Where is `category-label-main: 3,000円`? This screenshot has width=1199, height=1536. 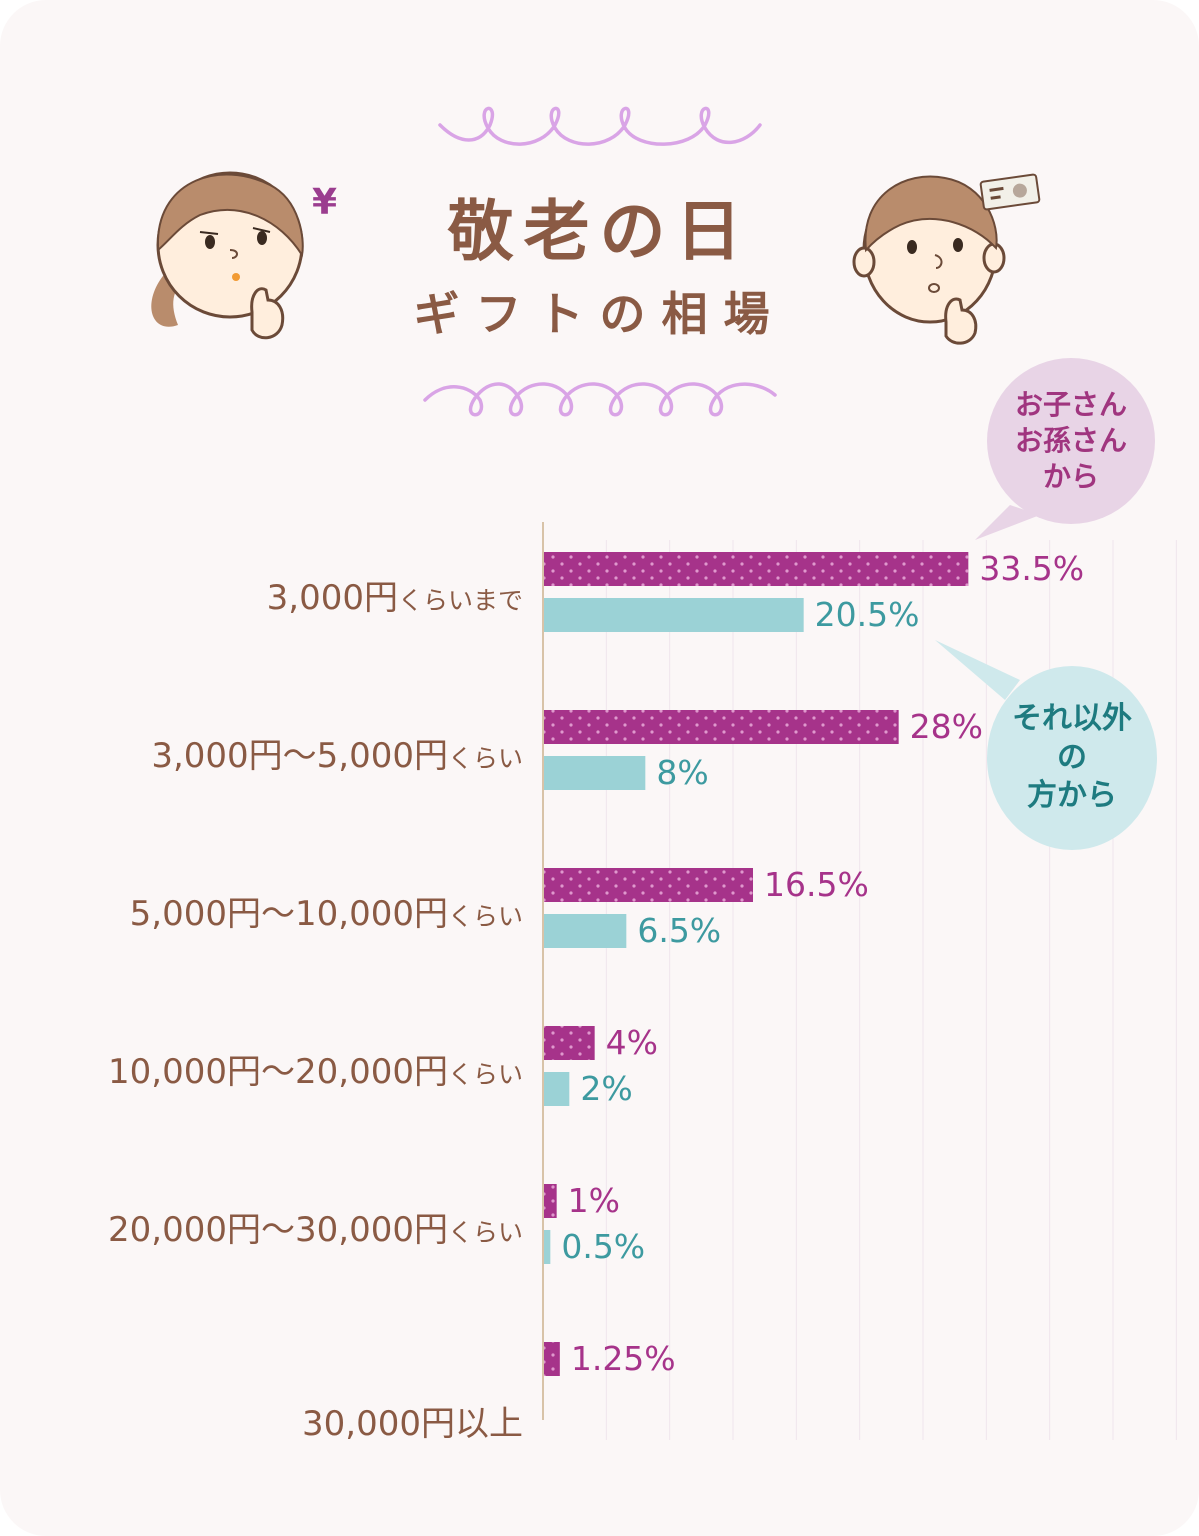 category-label-main: 3,000円 is located at coordinates (332, 598).